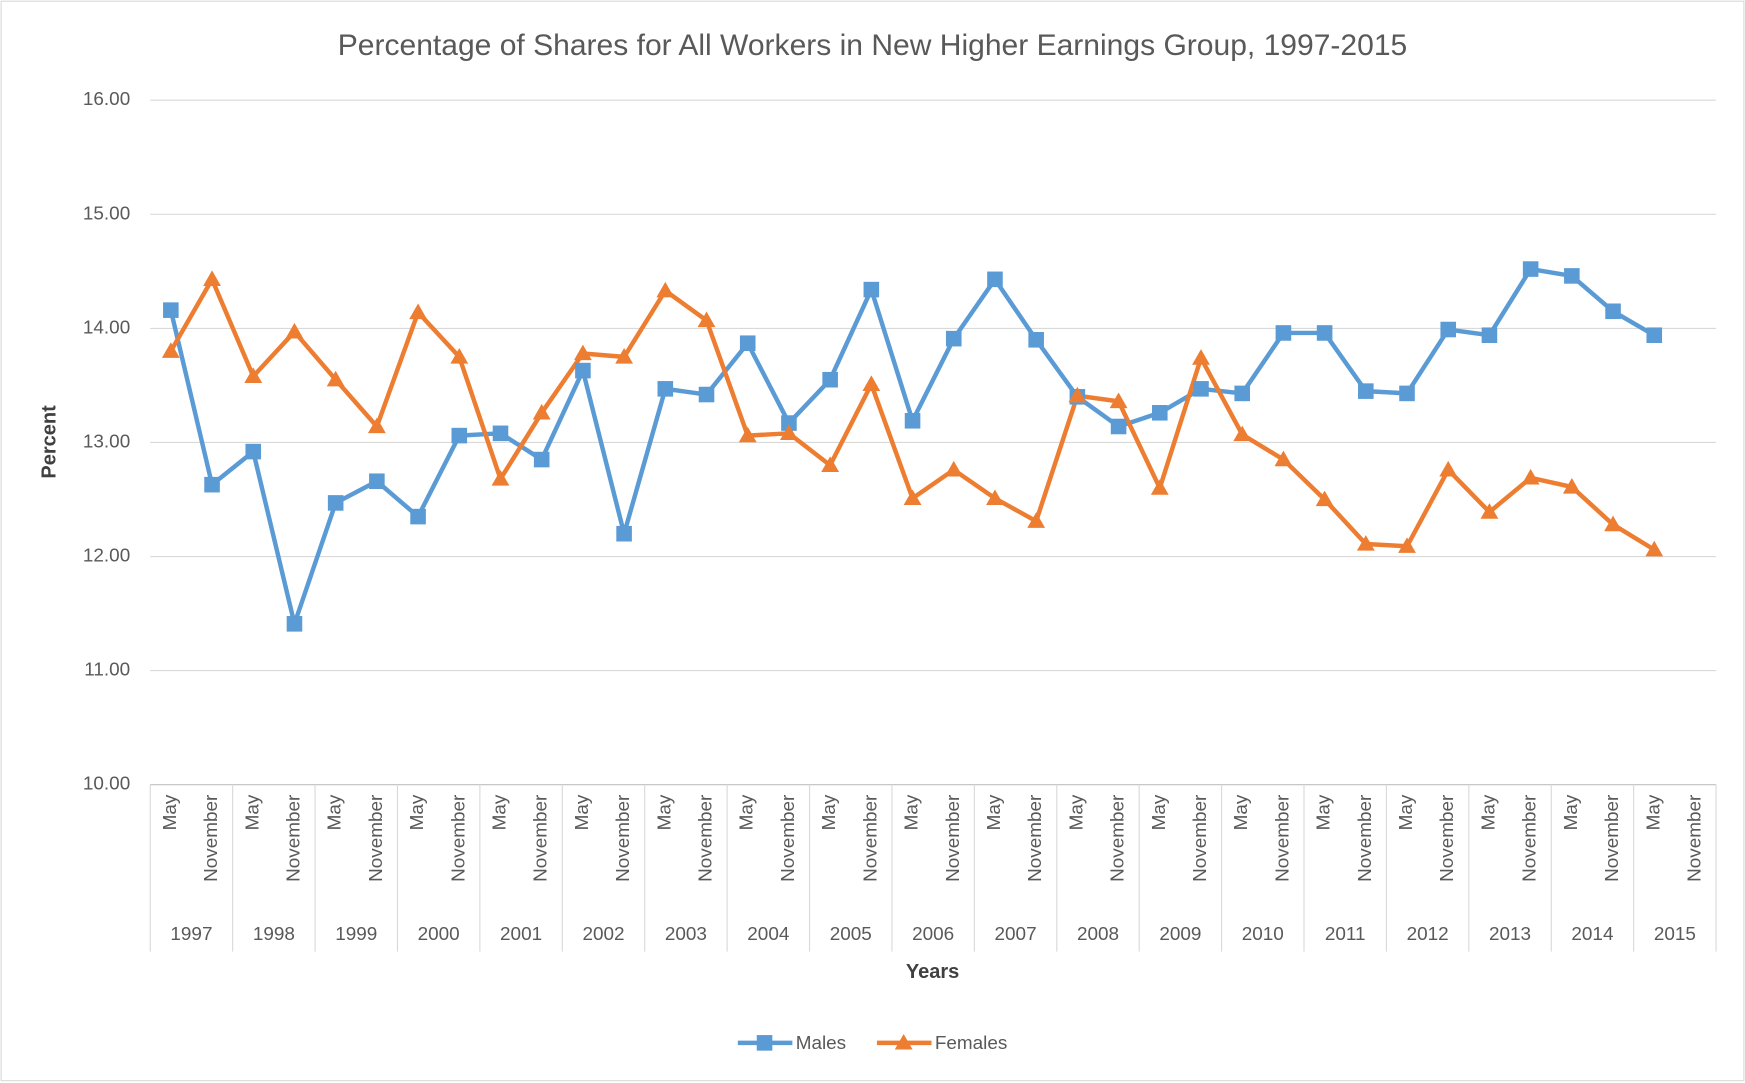 The height and width of the screenshot is (1083, 1745). What do you see at coordinates (439, 934) in the screenshot?
I see `year-label: 2000` at bounding box center [439, 934].